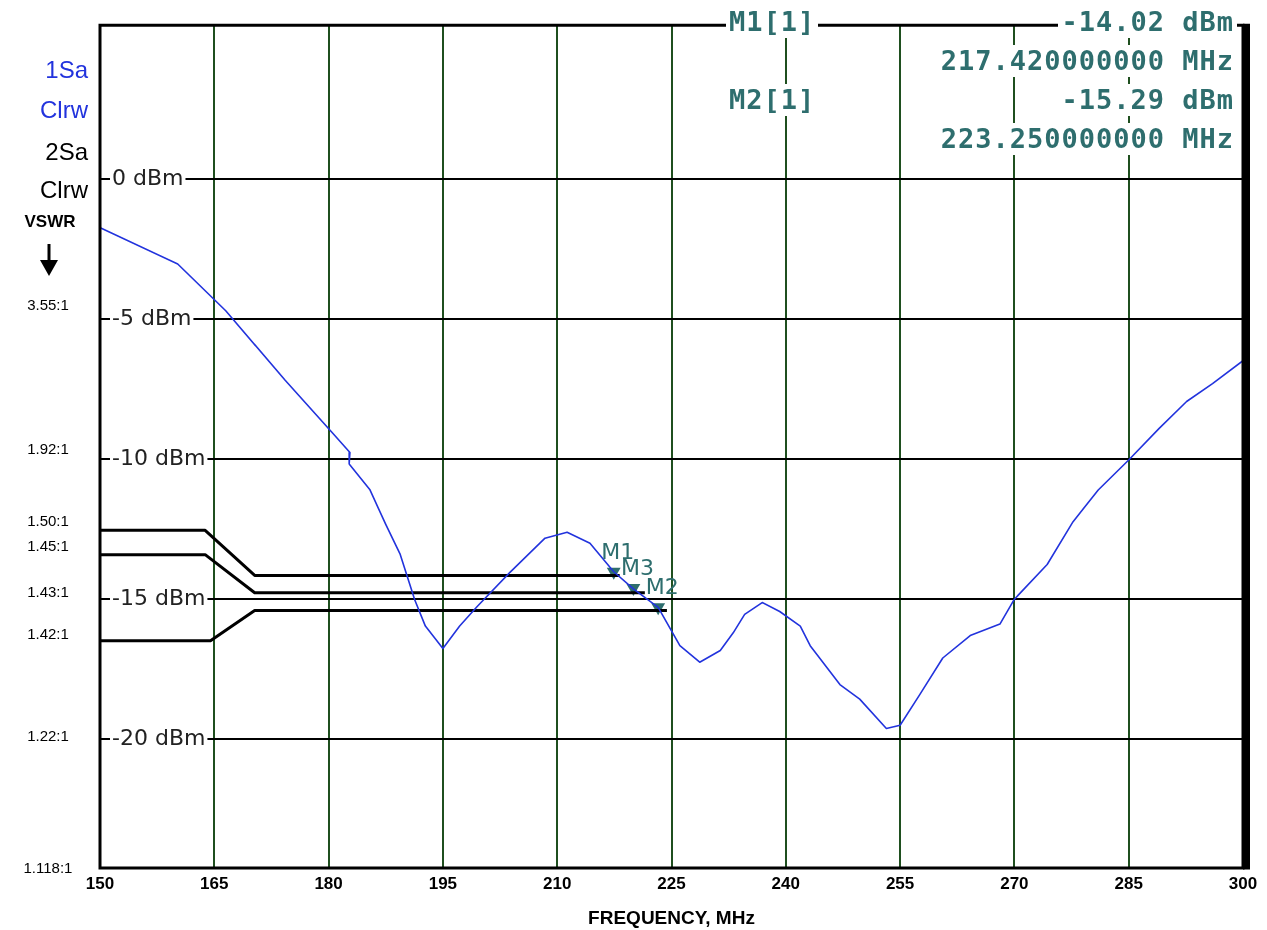 The image size is (1267, 930). What do you see at coordinates (785, 883) in the screenshot?
I see `x-tick-label: 240` at bounding box center [785, 883].